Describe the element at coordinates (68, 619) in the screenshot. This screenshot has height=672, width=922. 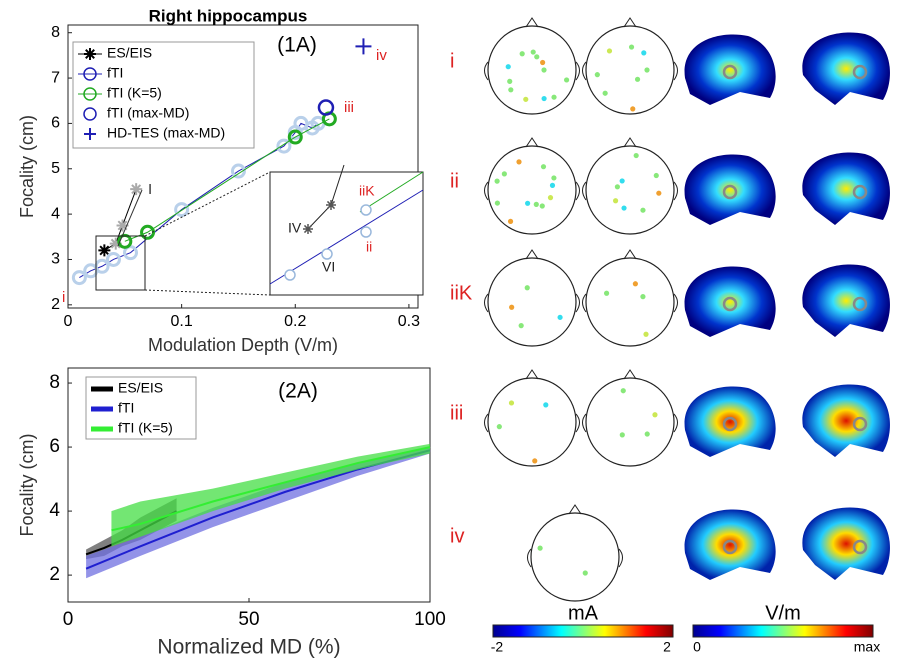
I see `x-tick-label: 0` at that location.